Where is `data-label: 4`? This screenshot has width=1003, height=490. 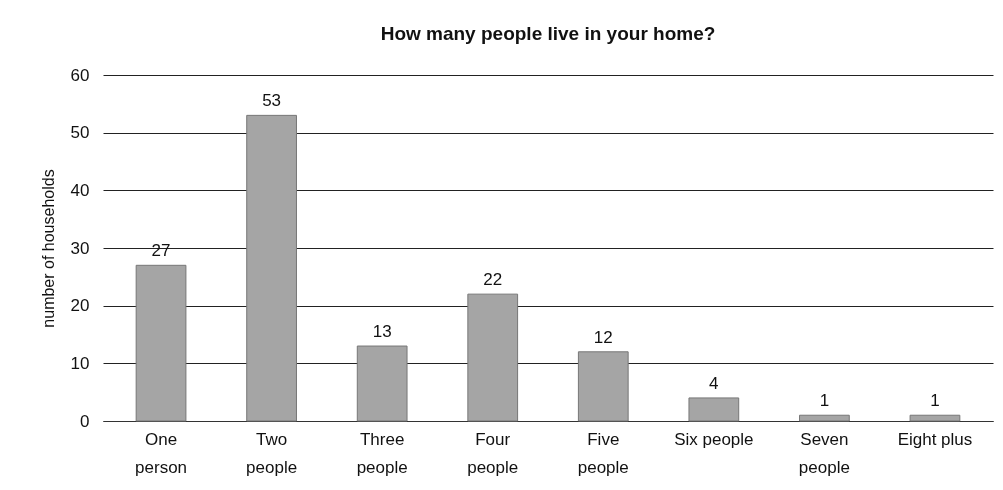
data-label: 4 is located at coordinates (714, 383).